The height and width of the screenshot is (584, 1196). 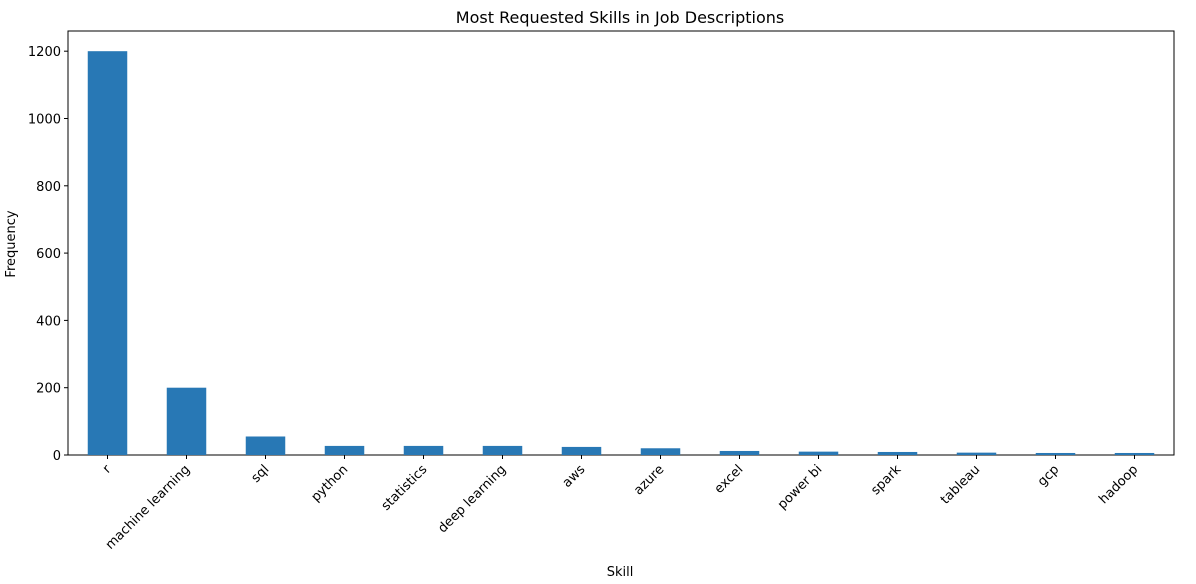 What do you see at coordinates (57, 456) in the screenshot?
I see `y-tick-label: 0` at bounding box center [57, 456].